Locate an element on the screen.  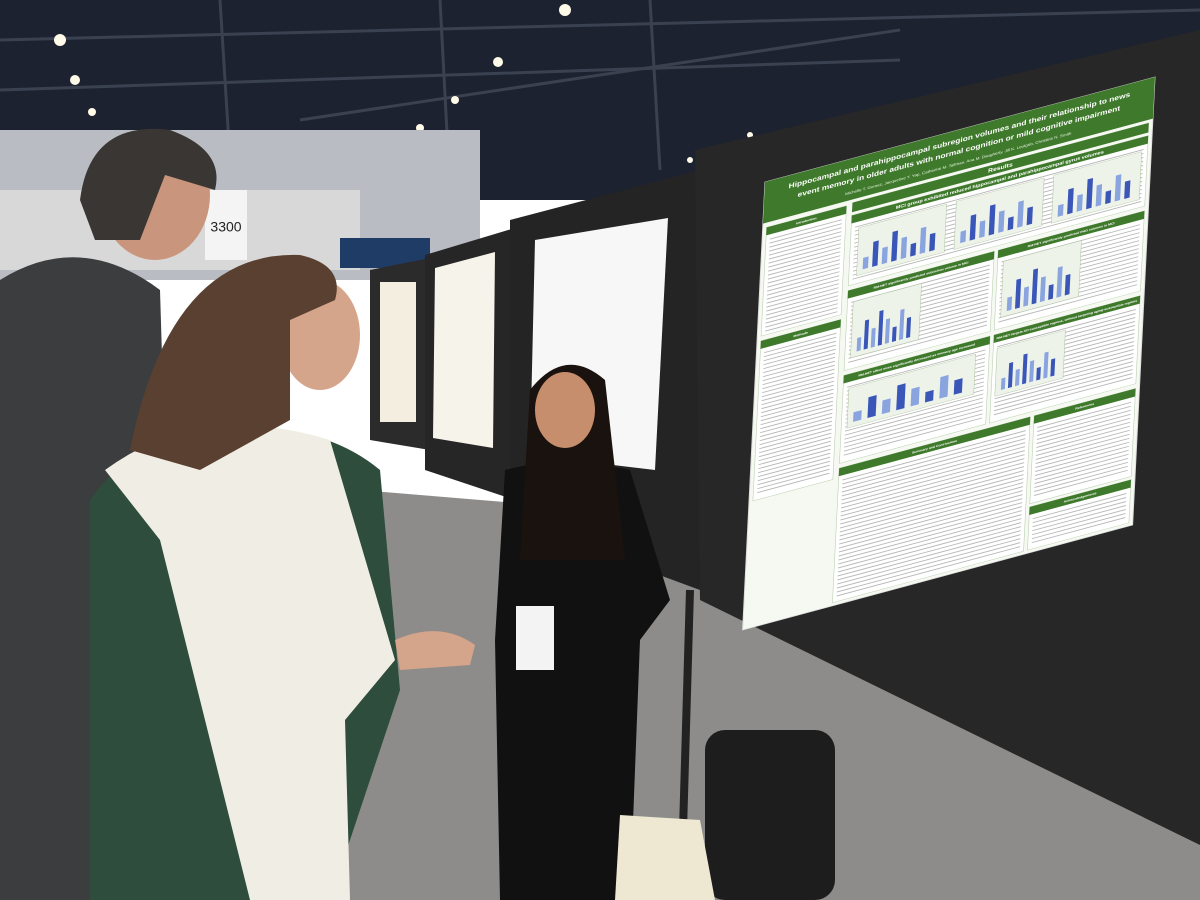
tote-bag is located at coordinates (665, 857).